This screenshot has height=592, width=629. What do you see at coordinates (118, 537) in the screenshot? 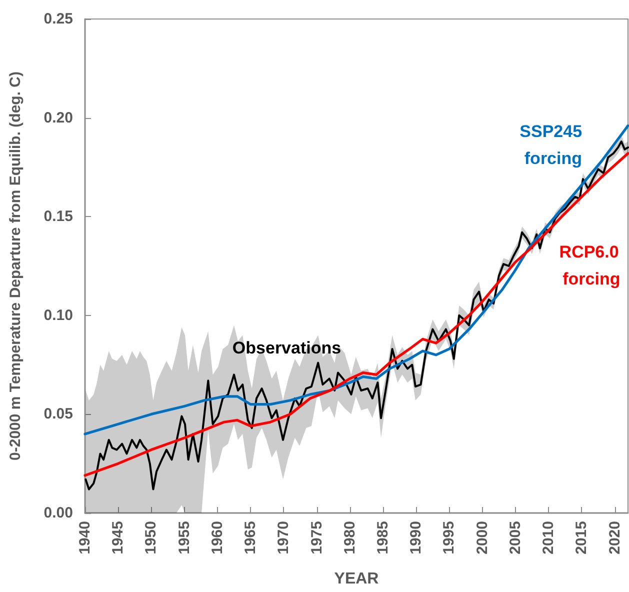
I see `x-tick-label: 1945` at bounding box center [118, 537].